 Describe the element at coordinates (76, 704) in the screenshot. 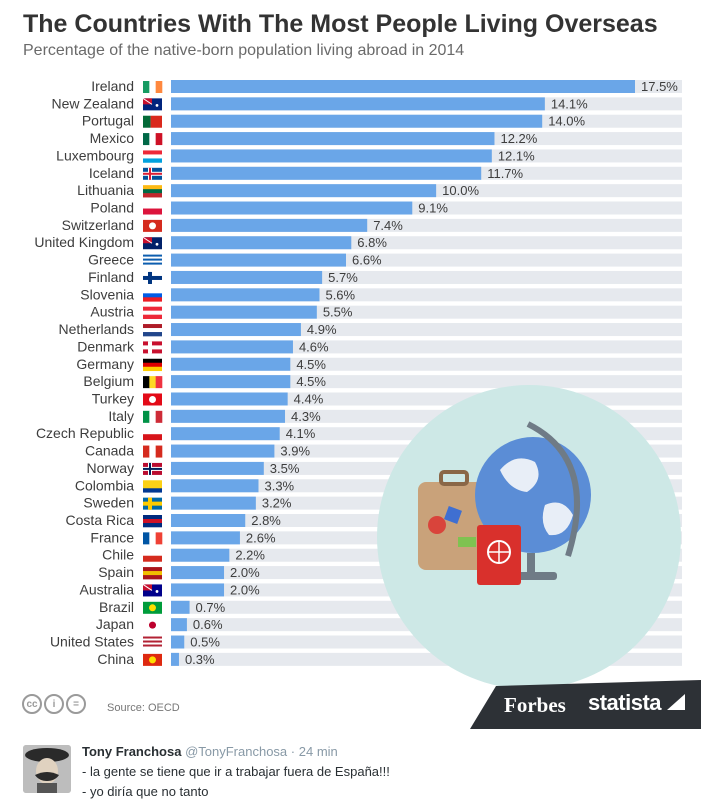

I see `no-derivatives-icon: =` at that location.